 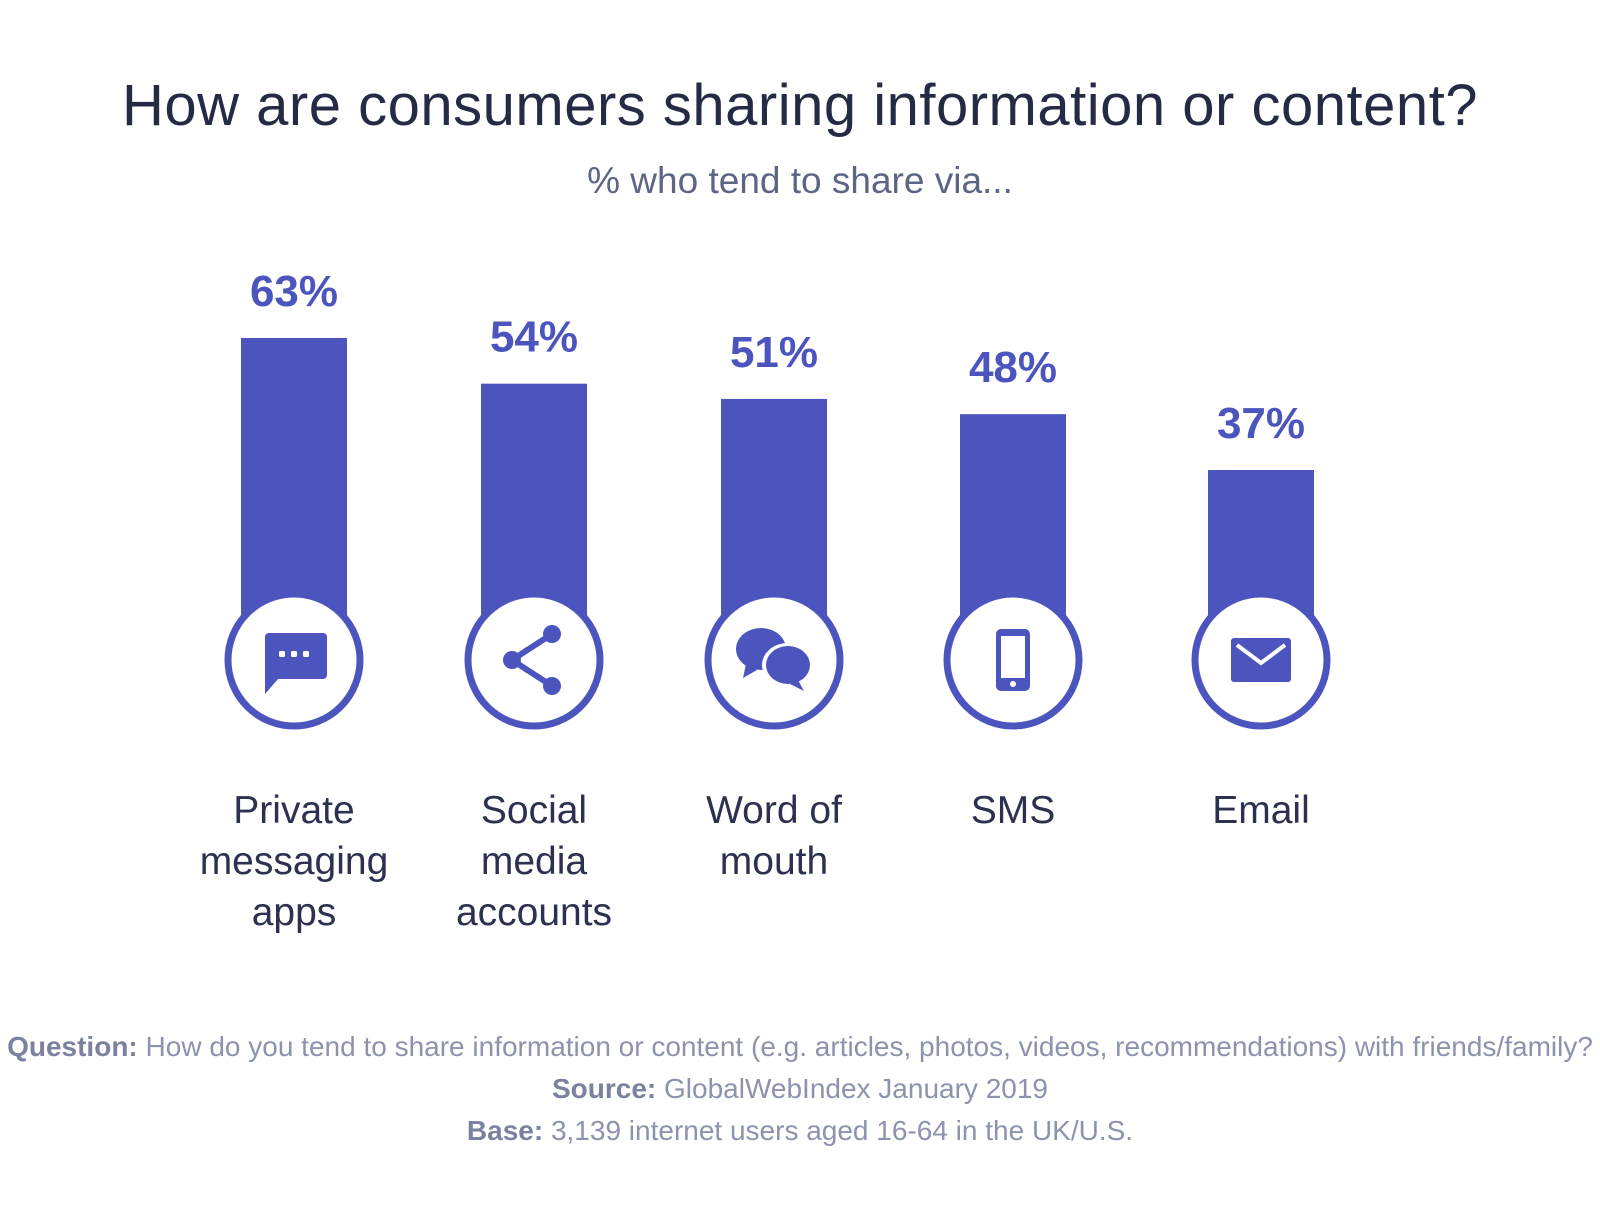 I want to click on category-label: Private, so click(x=293, y=810).